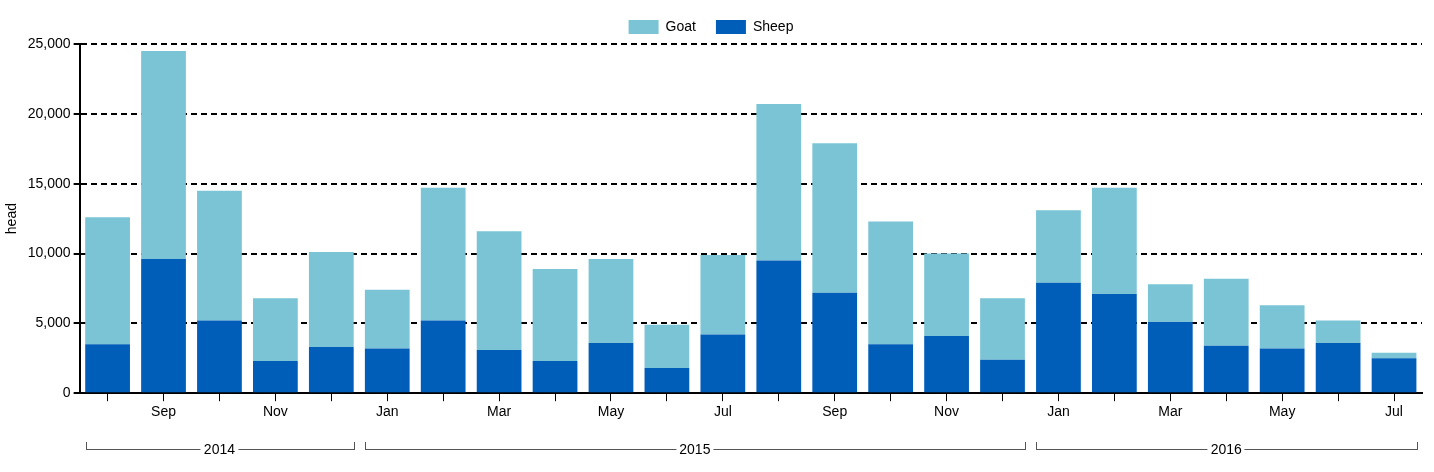 The image size is (1434, 472). What do you see at coordinates (695, 449) in the screenshot?
I see `text: 2015` at bounding box center [695, 449].